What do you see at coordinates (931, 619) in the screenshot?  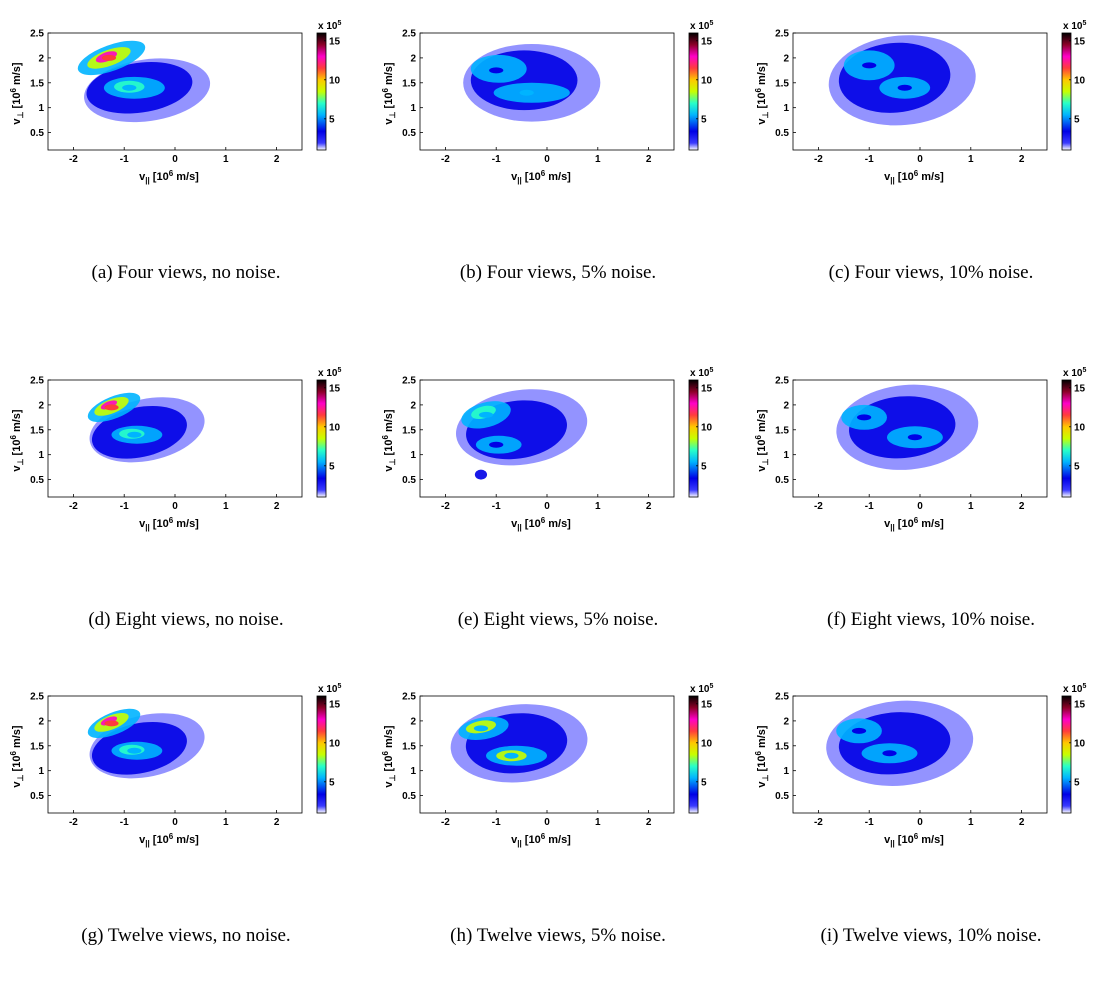 I see `panel-caption: (f) Eight views, 10% noise.` at bounding box center [931, 619].